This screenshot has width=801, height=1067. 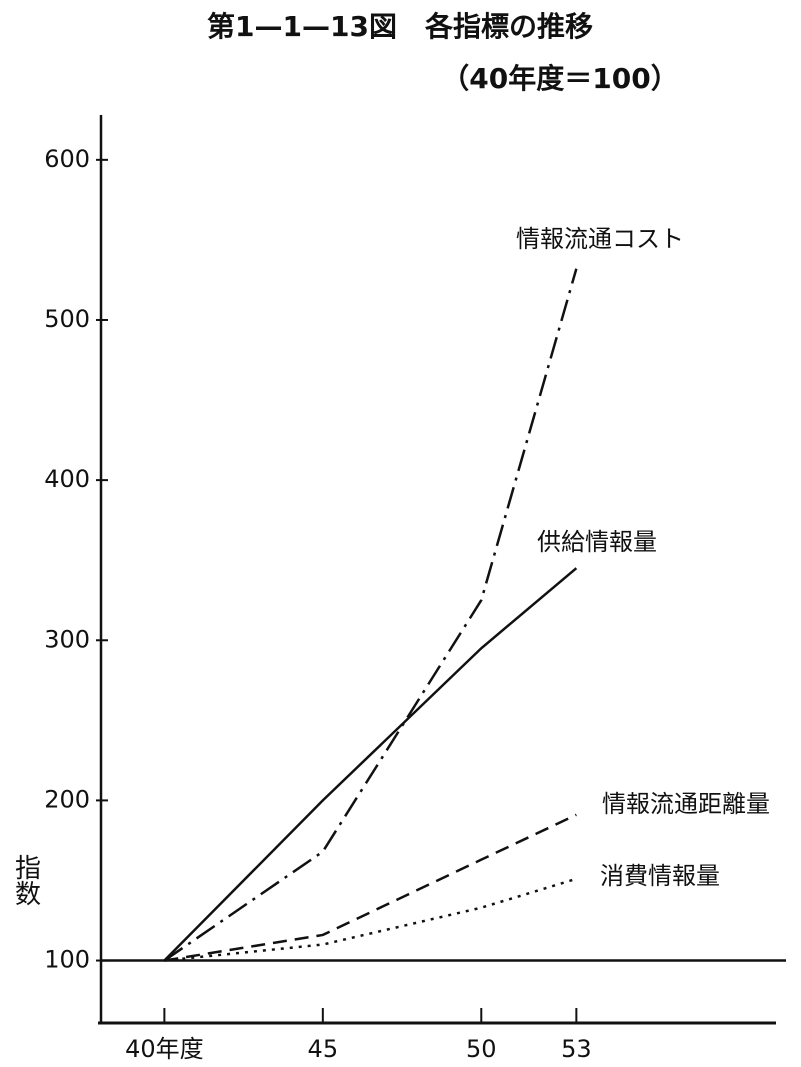 I want to click on series-label: 供給情報量, so click(x=597, y=542).